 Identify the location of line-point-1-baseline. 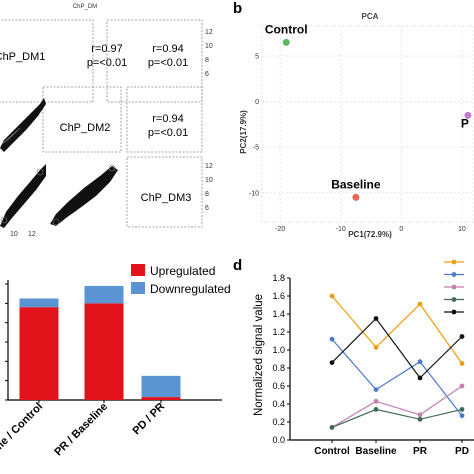
(376, 347).